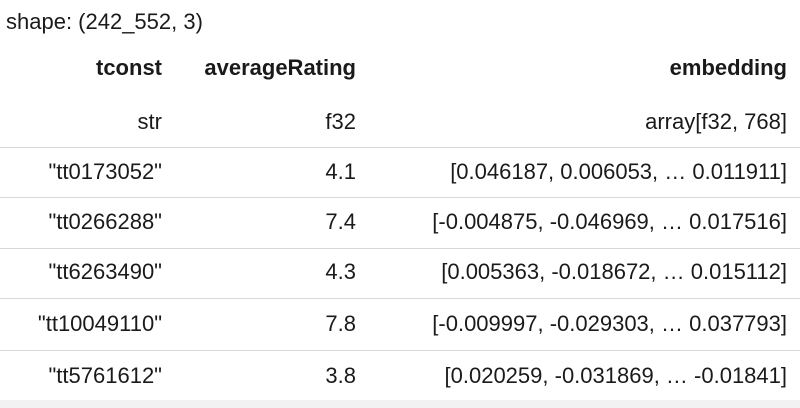 This screenshot has width=800, height=408. Describe the element at coordinates (340, 323) in the screenshot. I see `table-cell: 7.8` at that location.